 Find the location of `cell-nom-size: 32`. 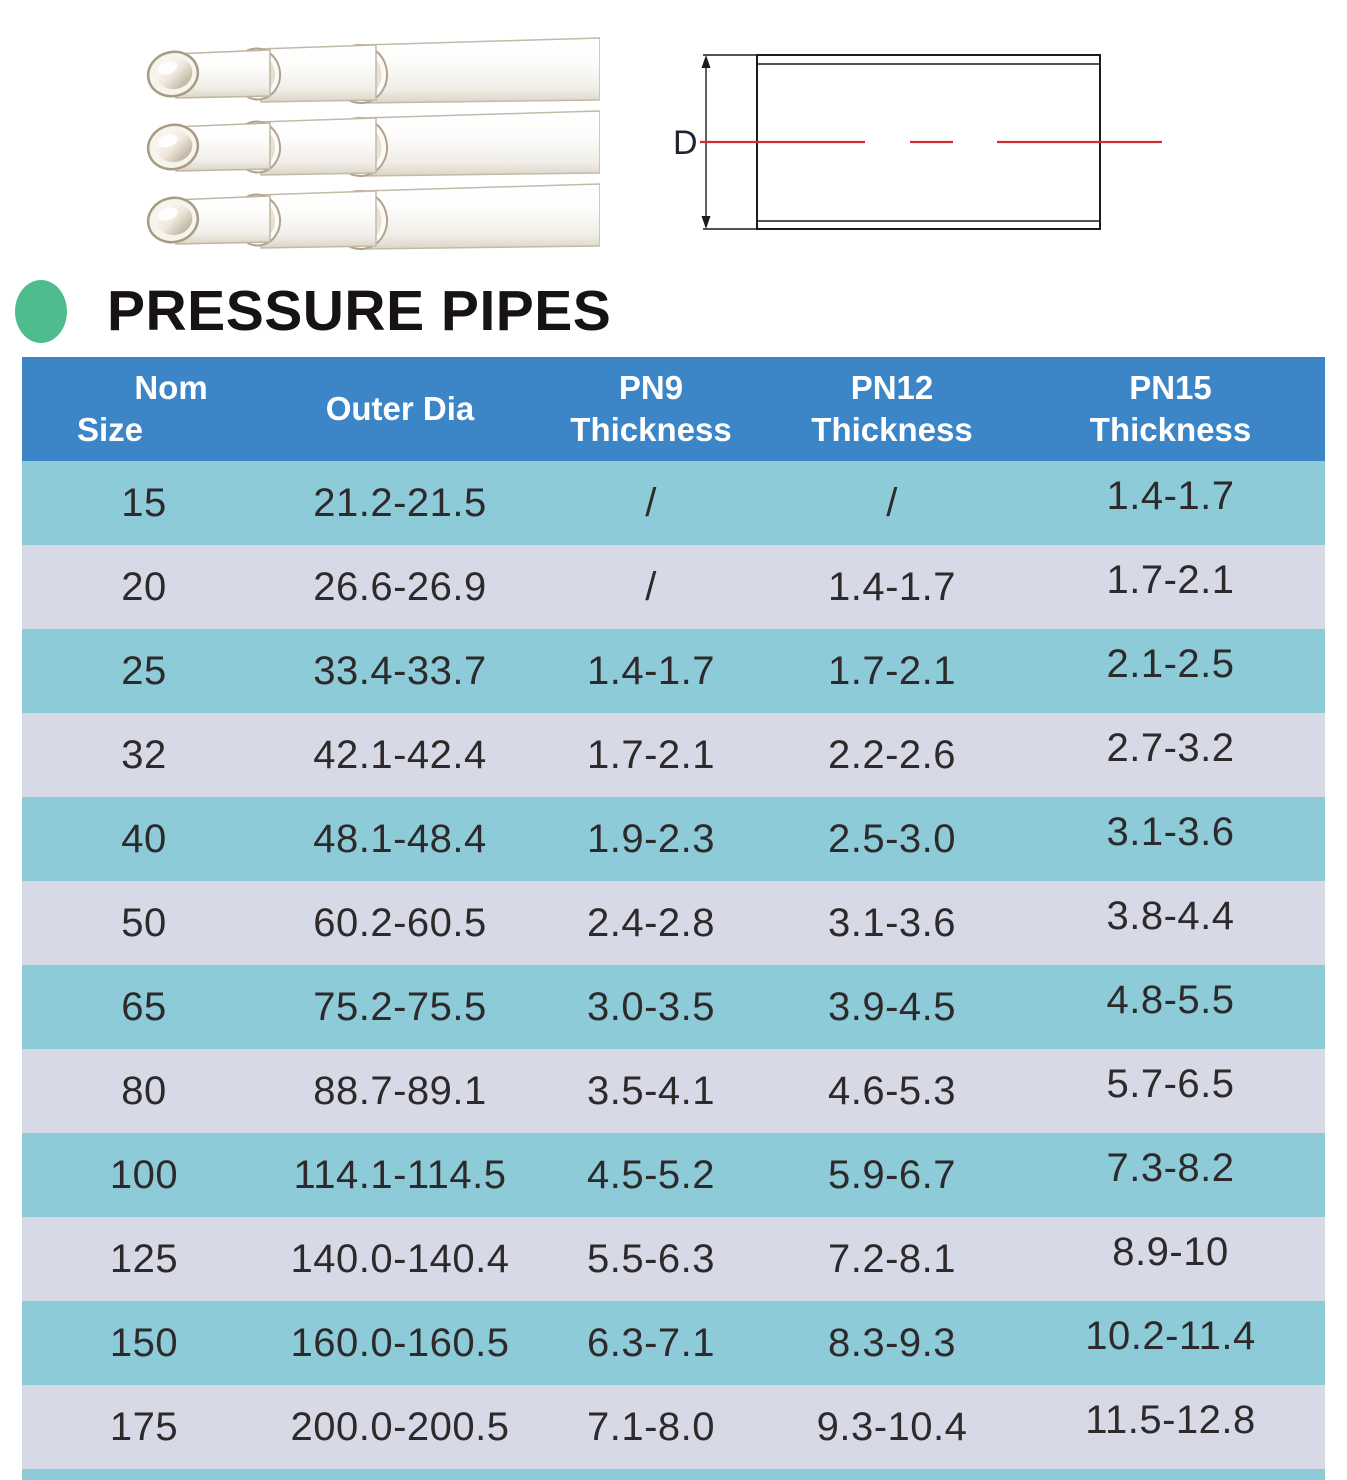

cell-nom-size: 32 is located at coordinates (144, 754).